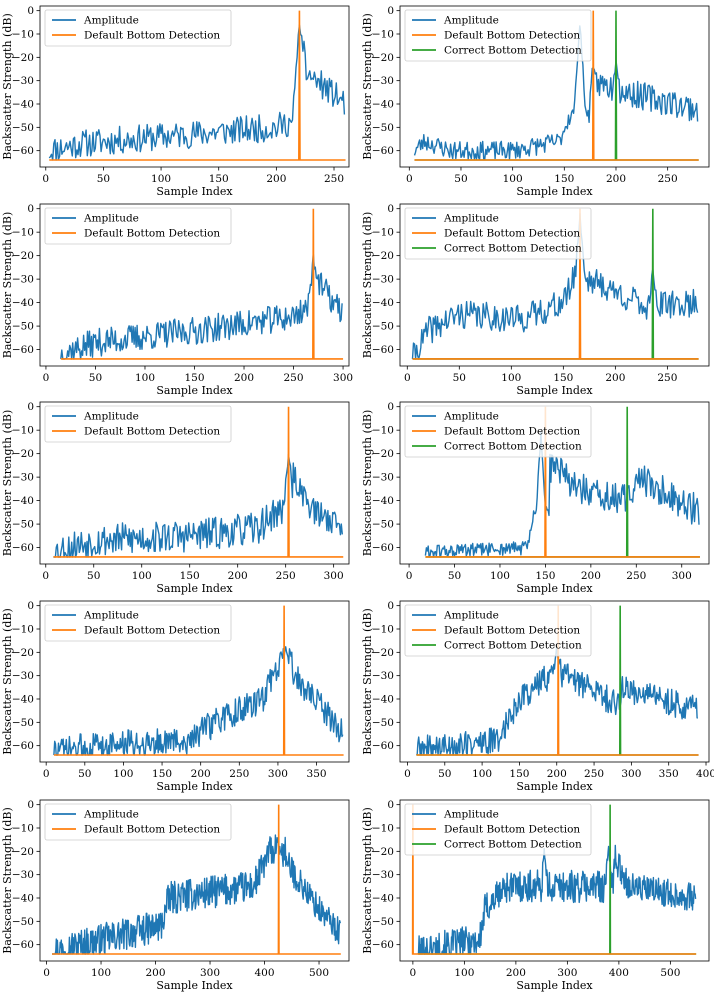 The image size is (714, 994). Describe the element at coordinates (669, 774) in the screenshot. I see `x-tick-label: 350` at that location.